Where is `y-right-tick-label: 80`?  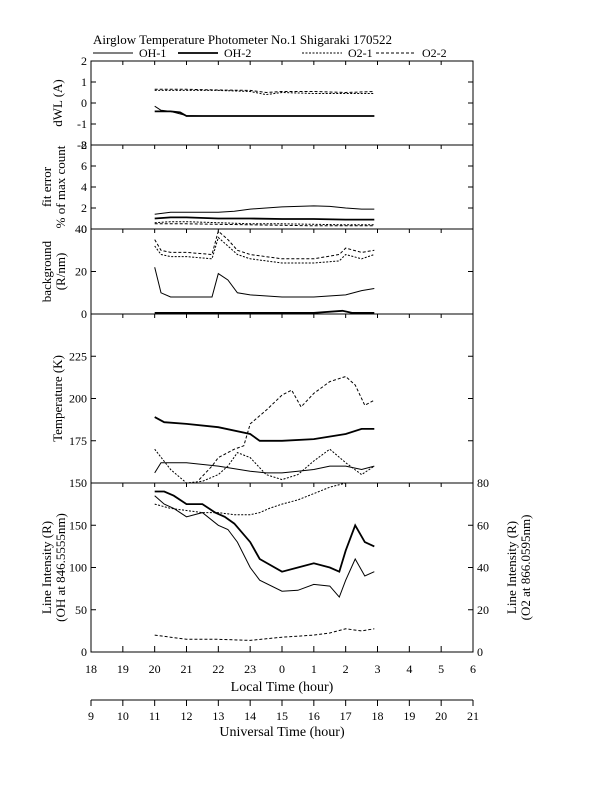
y-right-tick-label: 80 is located at coordinates (483, 483).